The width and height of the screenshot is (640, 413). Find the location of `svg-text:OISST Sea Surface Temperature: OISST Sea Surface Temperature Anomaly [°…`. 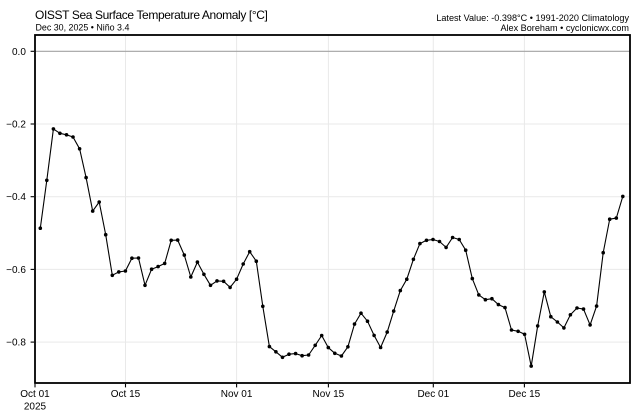

svg-text:OISST Sea Surface Temperature: OISST Sea Surface Temperature Anomaly [°… is located at coordinates (151, 15).